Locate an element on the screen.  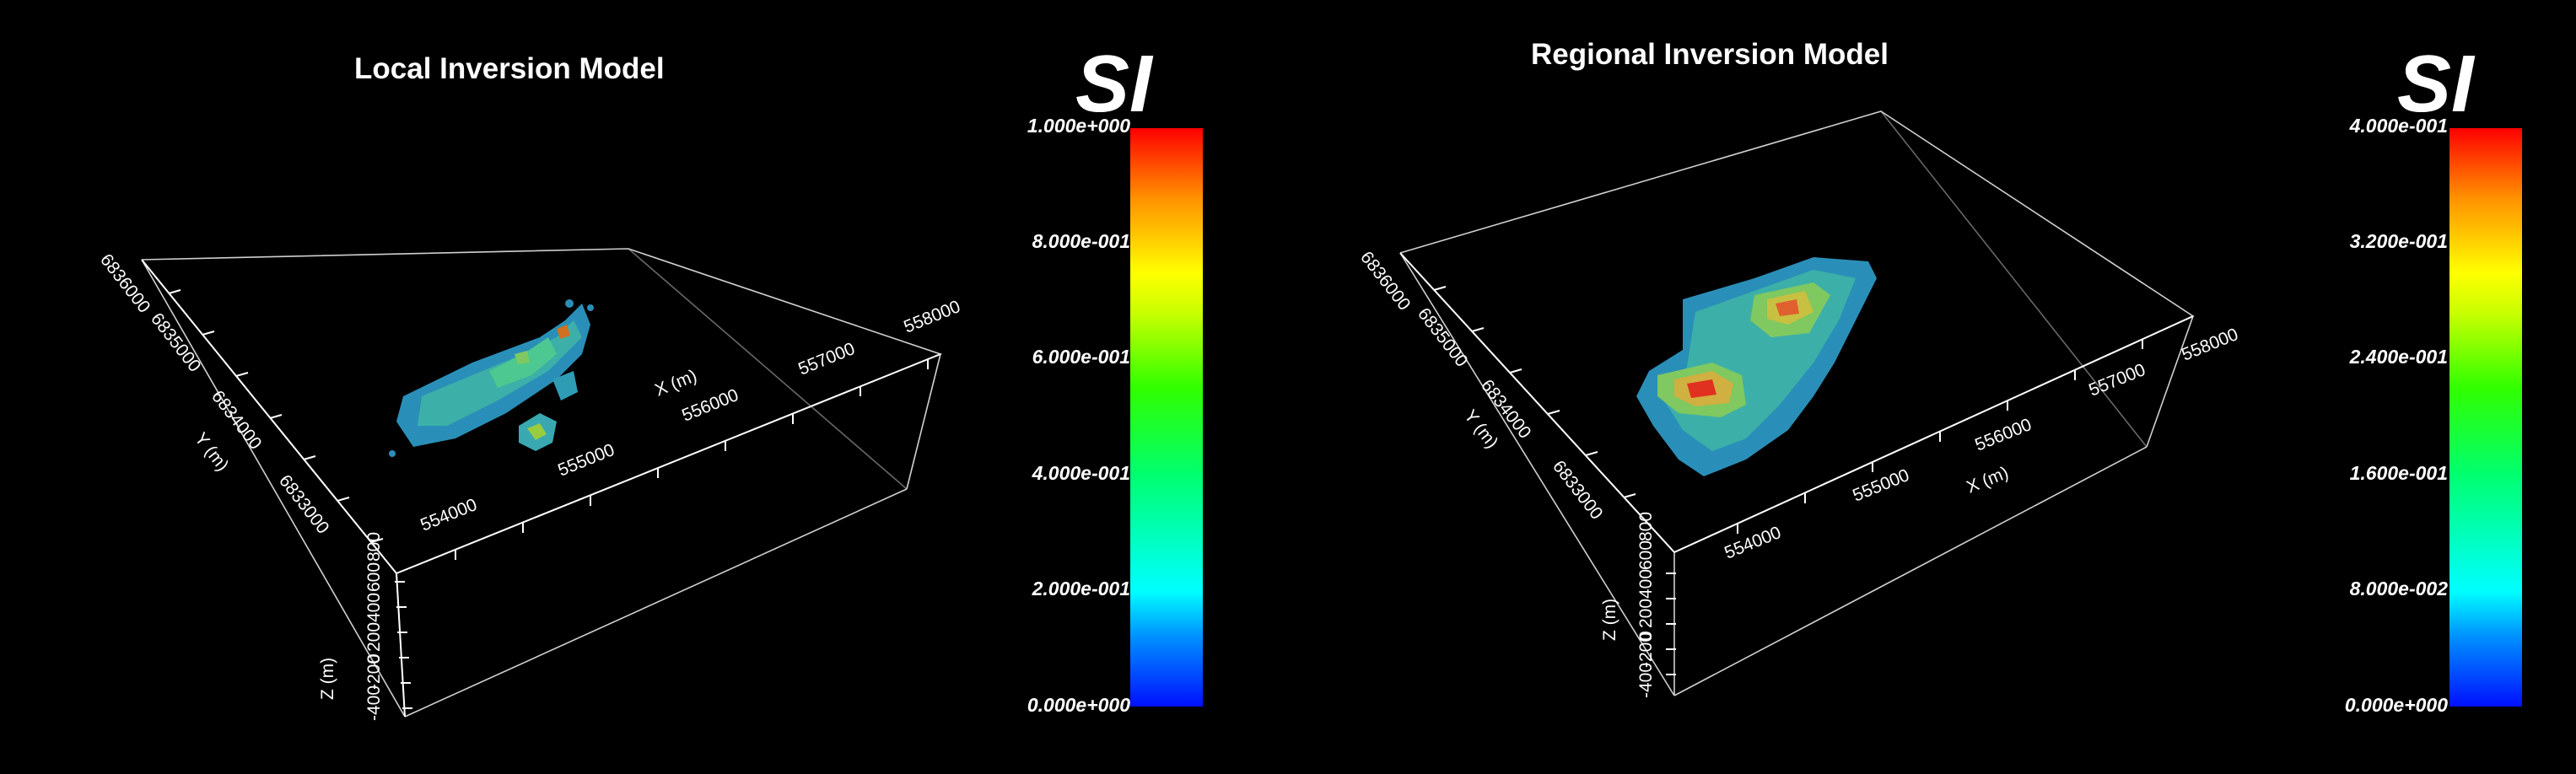
regional-cb-tick-0: 4.000e-001 is located at coordinates (2398, 126).